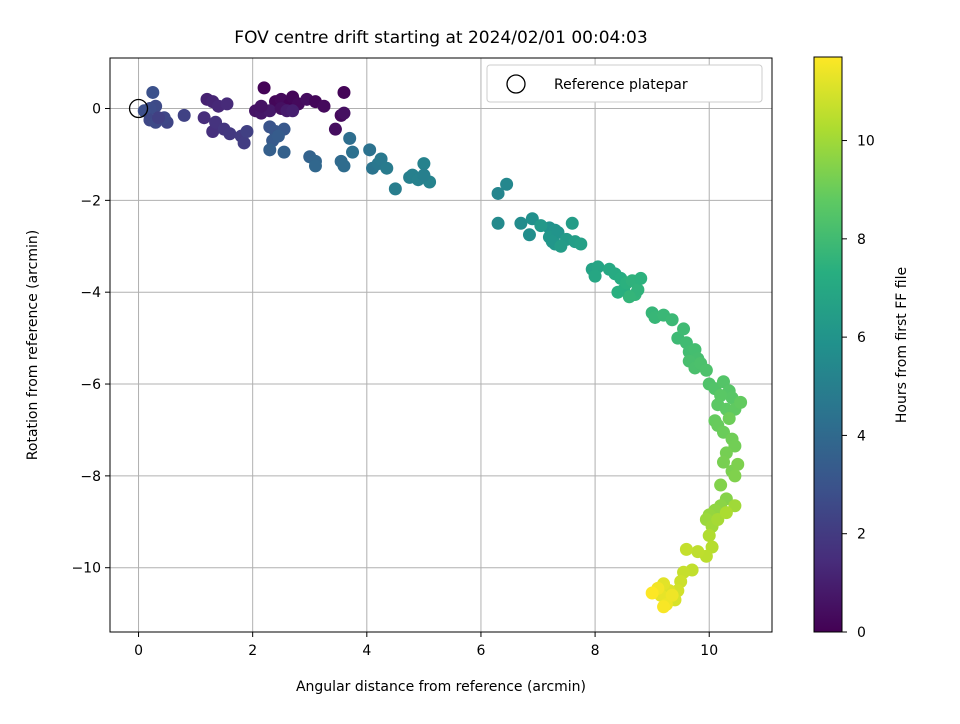 This screenshot has height=724, width=960. Describe the element at coordinates (90, 385) in the screenshot. I see `y-tick-label: −6` at that location.